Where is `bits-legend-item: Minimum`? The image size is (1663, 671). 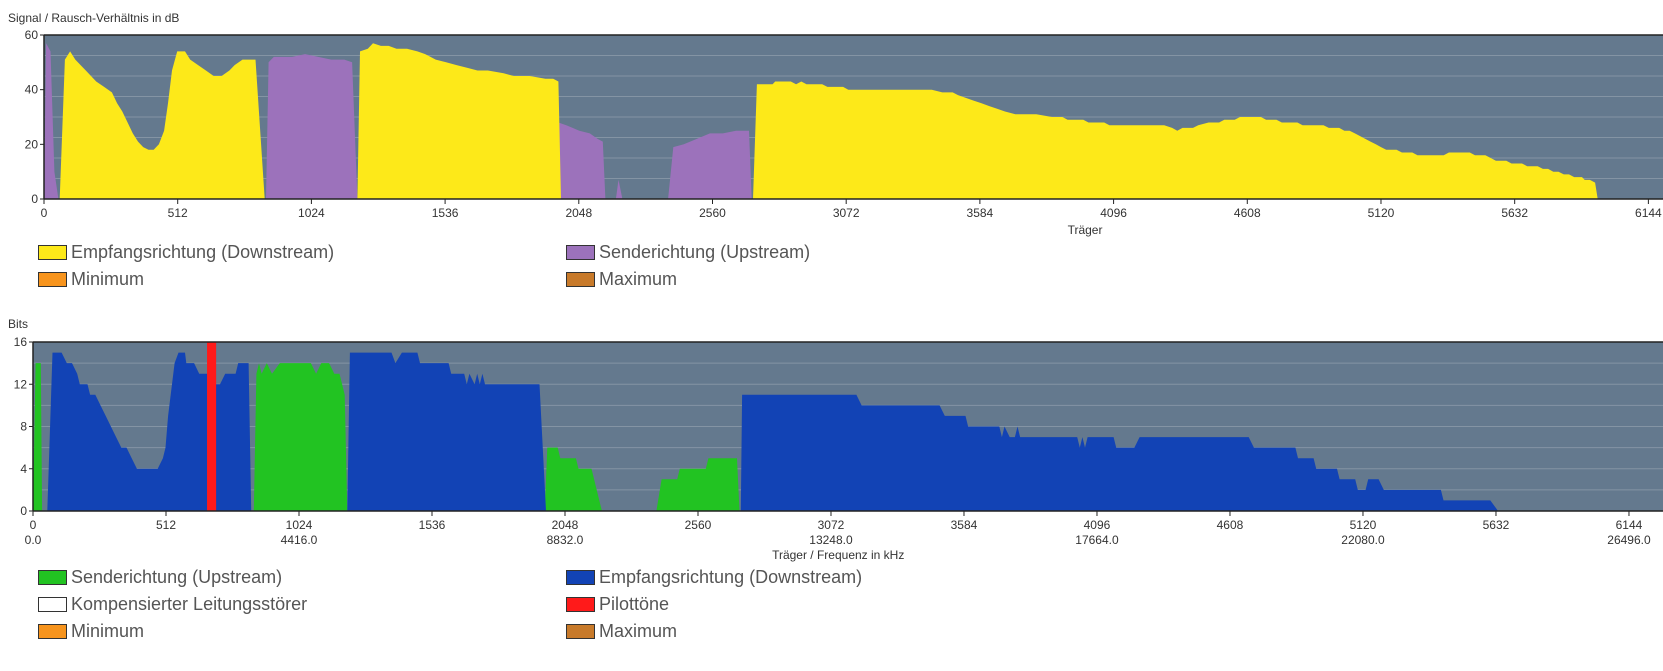
bits-legend-item: Minimum is located at coordinates (302, 631).